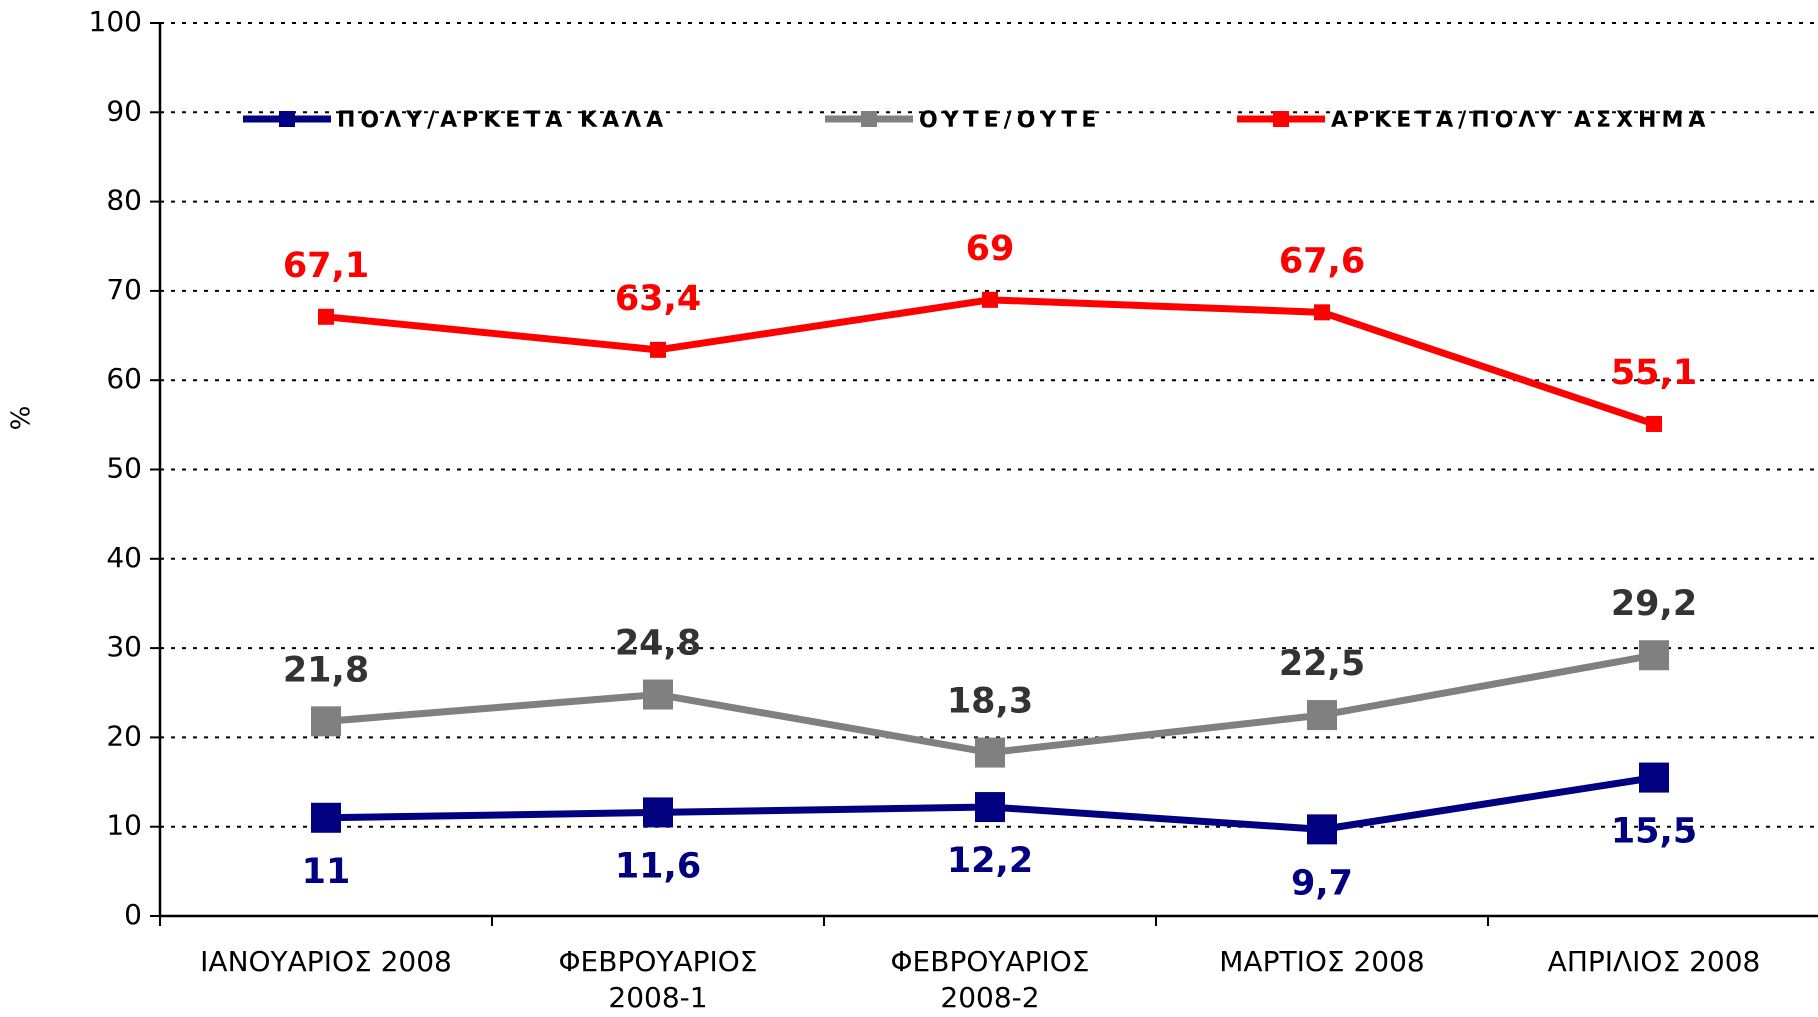 The image size is (1818, 1017). I want to click on data-label: 21,8, so click(326, 670).